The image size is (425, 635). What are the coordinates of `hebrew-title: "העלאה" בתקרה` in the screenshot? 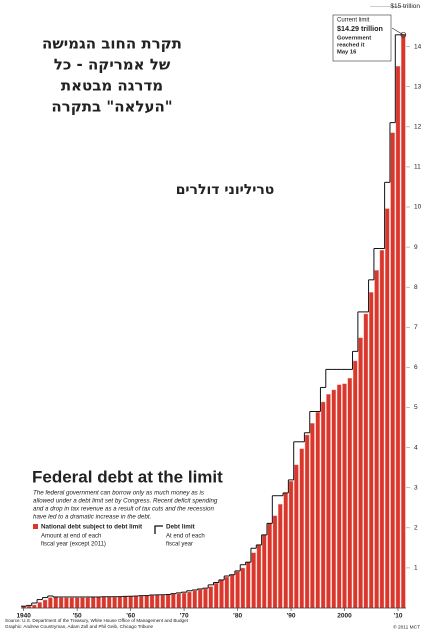 It's located at (111, 107).